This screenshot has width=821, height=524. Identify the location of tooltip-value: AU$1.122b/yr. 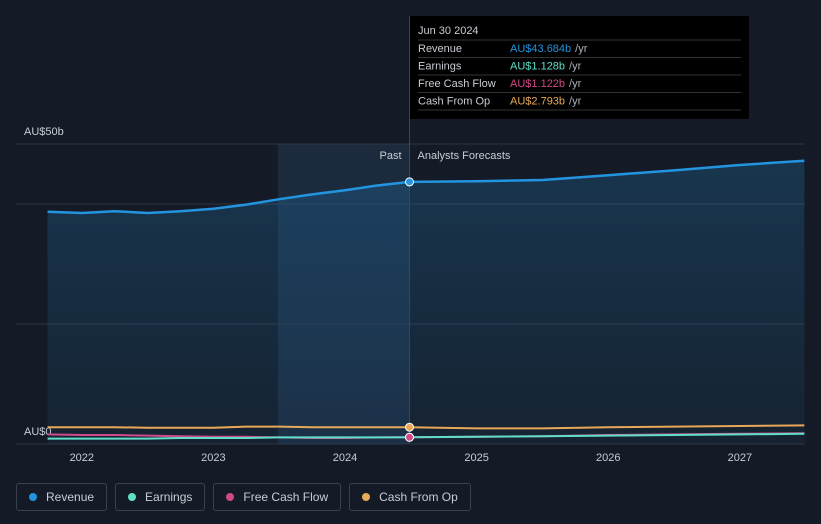
(546, 84).